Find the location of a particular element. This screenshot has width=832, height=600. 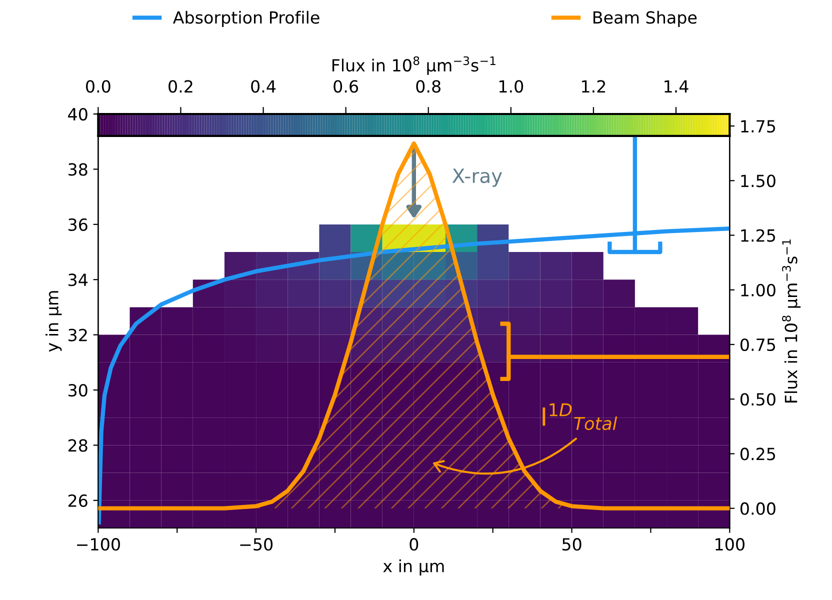

color-bar-label: 0.2 is located at coordinates (180, 86).